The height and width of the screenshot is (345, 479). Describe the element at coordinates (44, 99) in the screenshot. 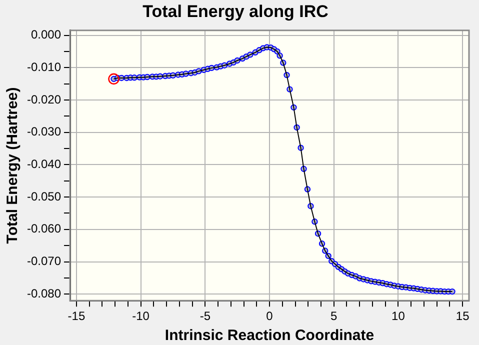

I see `y-tick-label: -0.020` at that location.